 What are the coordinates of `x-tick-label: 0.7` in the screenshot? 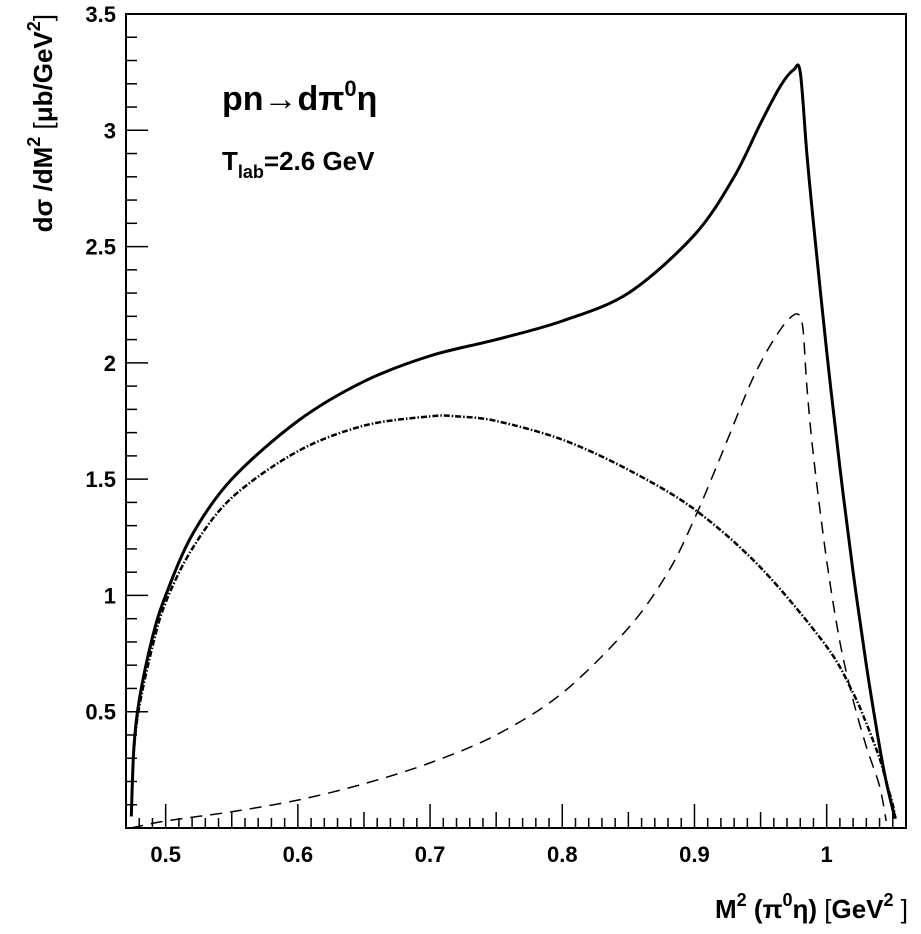 It's located at (430, 854).